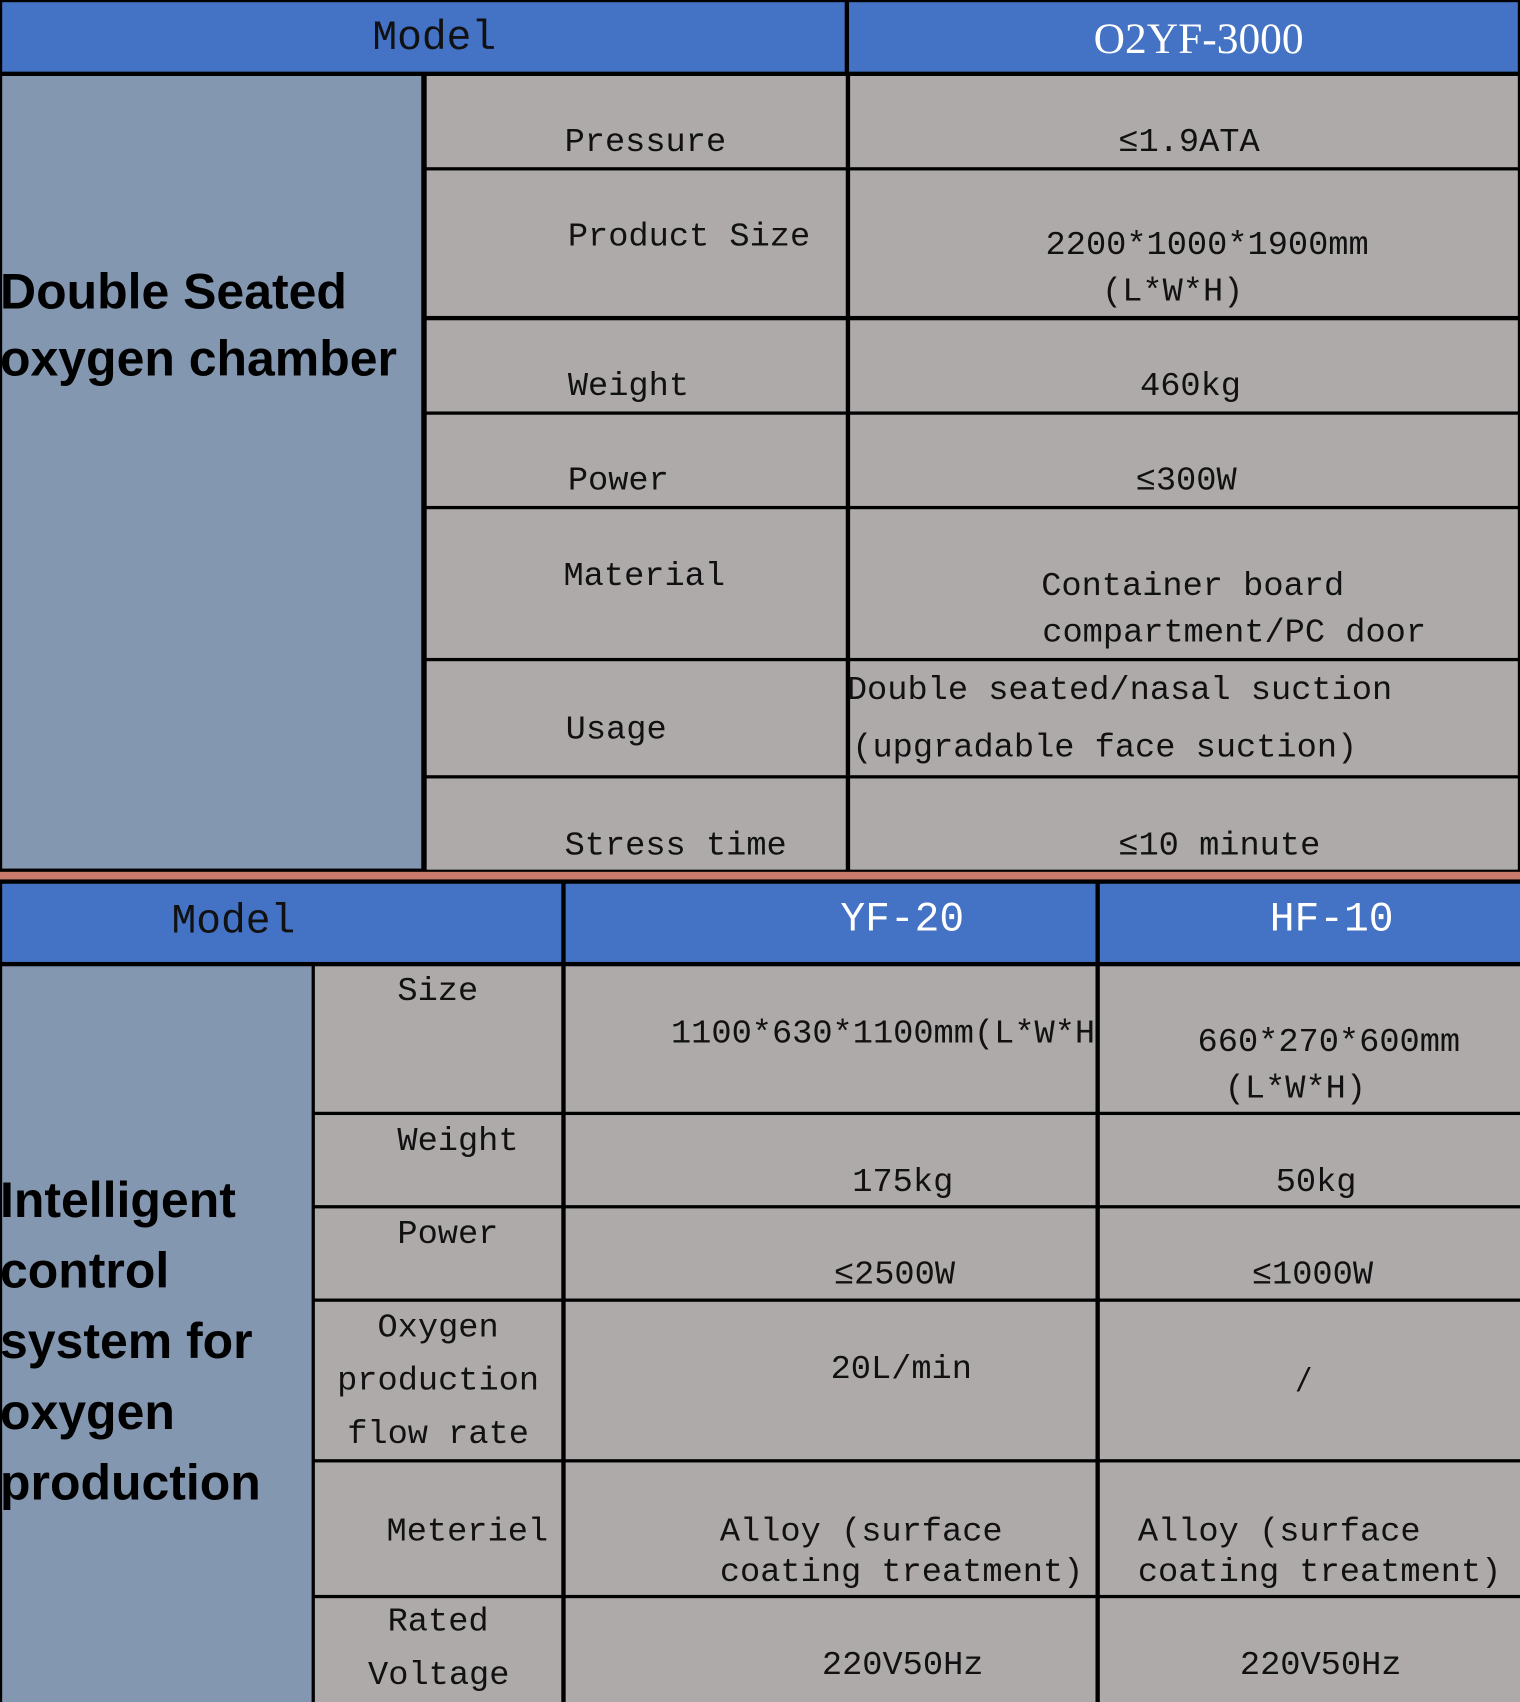 Image resolution: width=1520 pixels, height=1702 pixels. I want to click on value-hf10-voltage: 220V50Hz, so click(1320, 1666).